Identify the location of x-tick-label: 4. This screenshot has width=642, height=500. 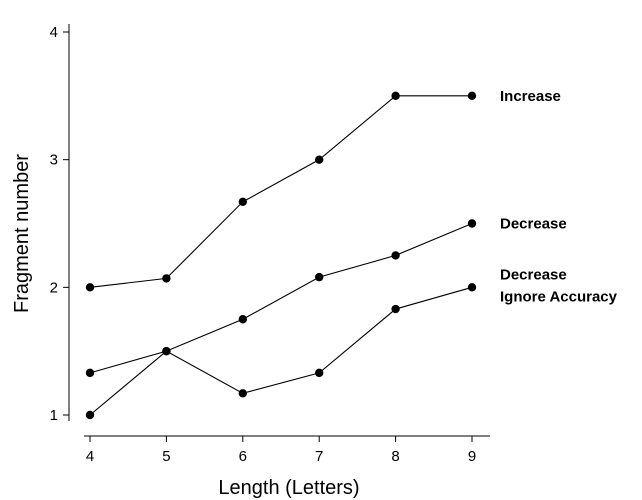
(90, 456).